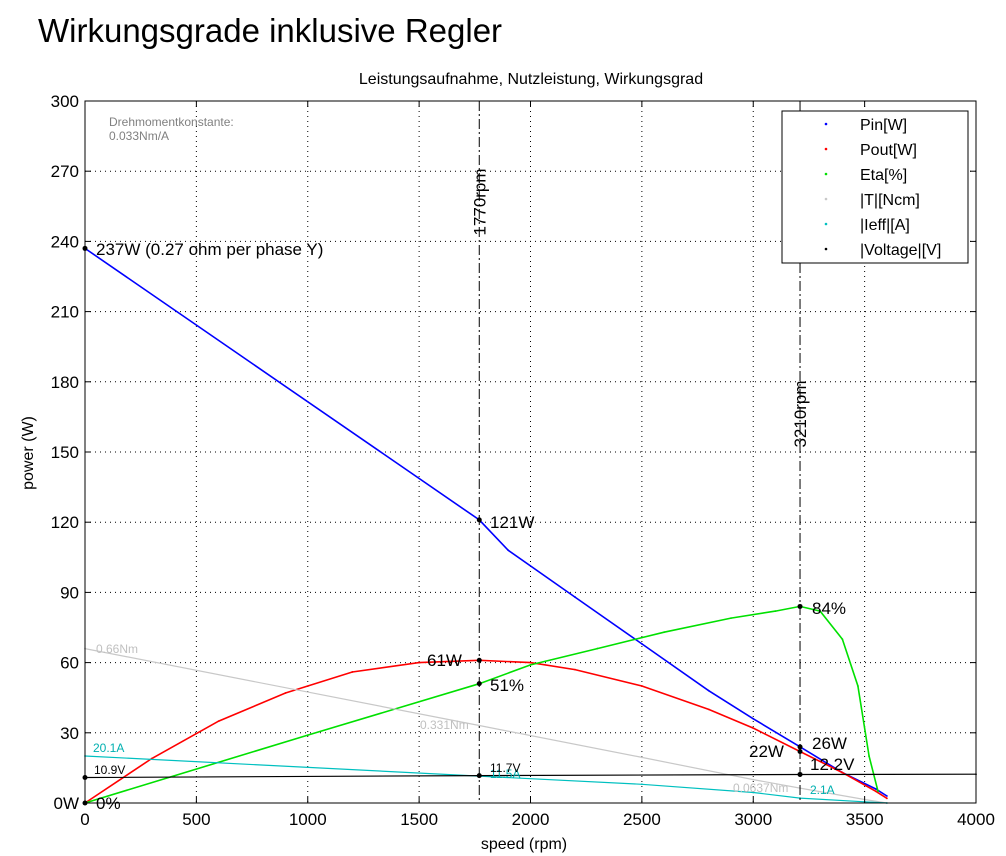 The height and width of the screenshot is (856, 1006). Describe the element at coordinates (28, 453) in the screenshot. I see `y-axis-label: power (W)` at that location.